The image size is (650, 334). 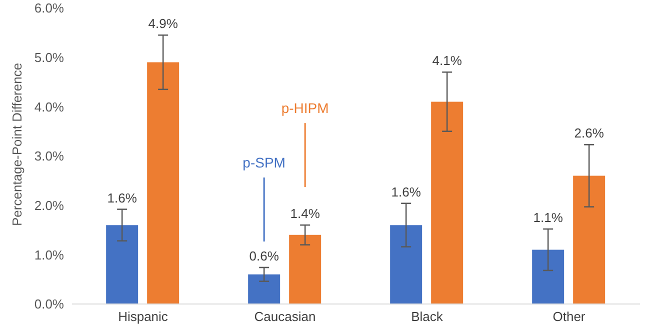 I want to click on data-label: 0.6%, so click(x=264, y=256).